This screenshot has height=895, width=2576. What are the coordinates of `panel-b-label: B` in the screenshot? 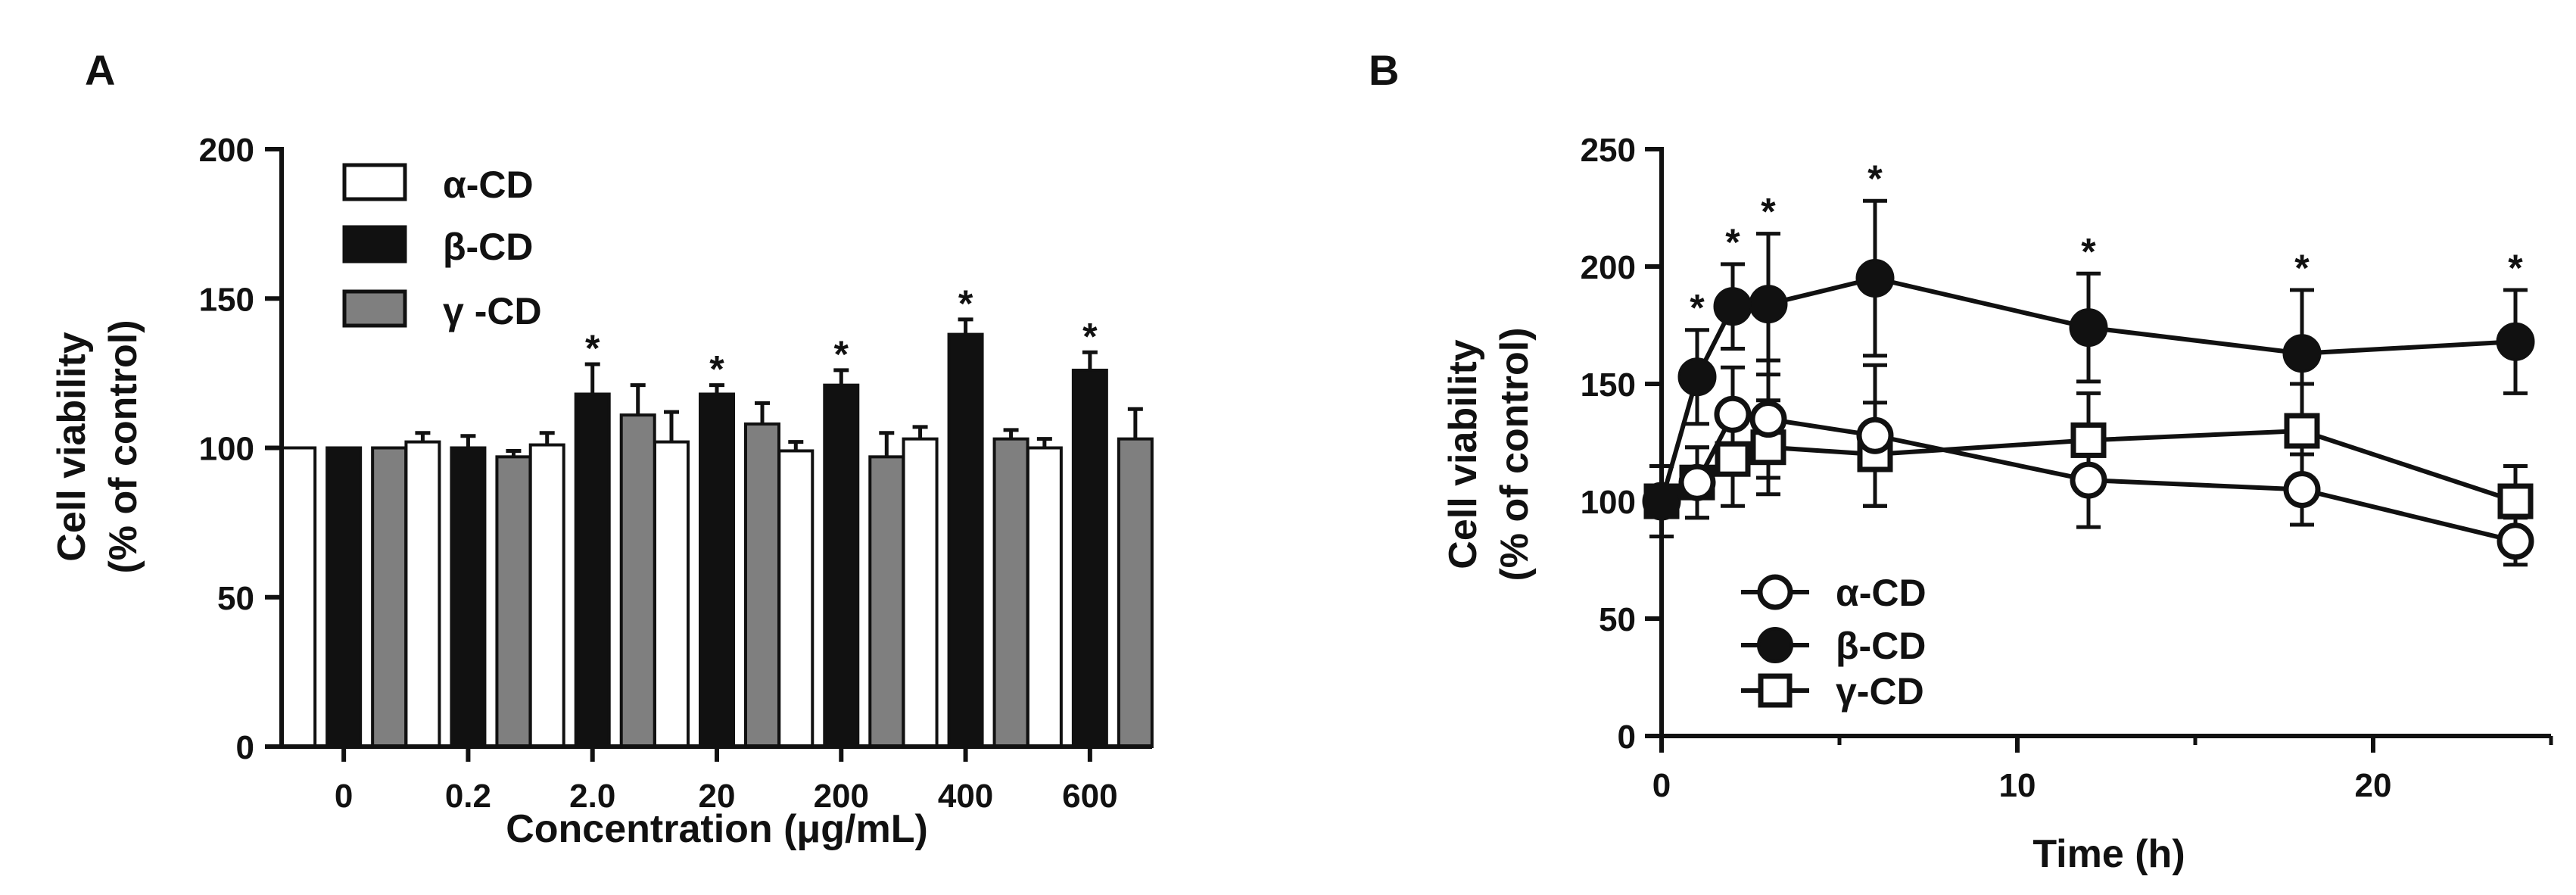 It's located at (1384, 70).